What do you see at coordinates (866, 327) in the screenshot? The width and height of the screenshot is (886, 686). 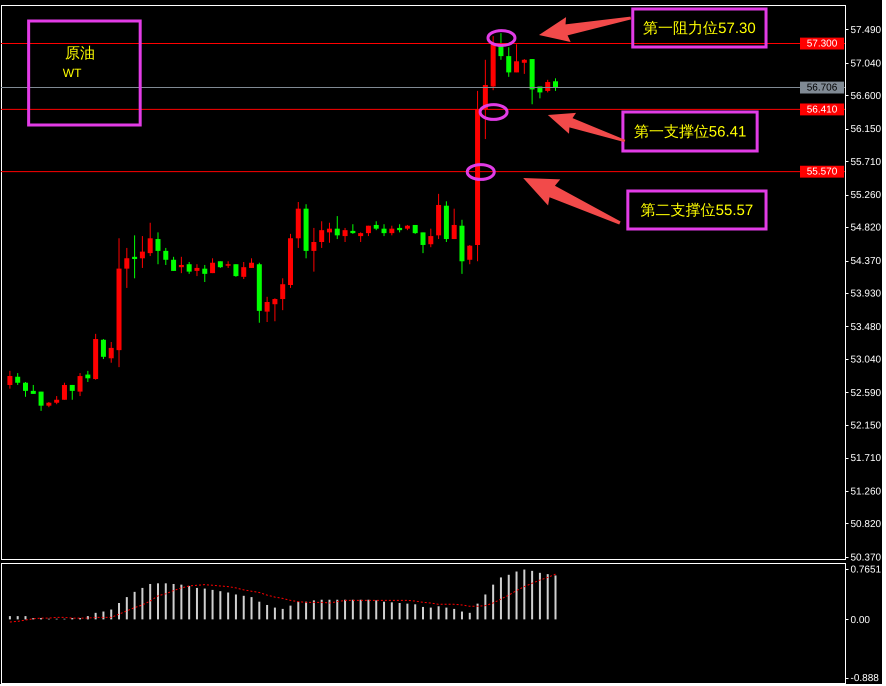 I see `y-tick-label: 53.480` at bounding box center [866, 327].